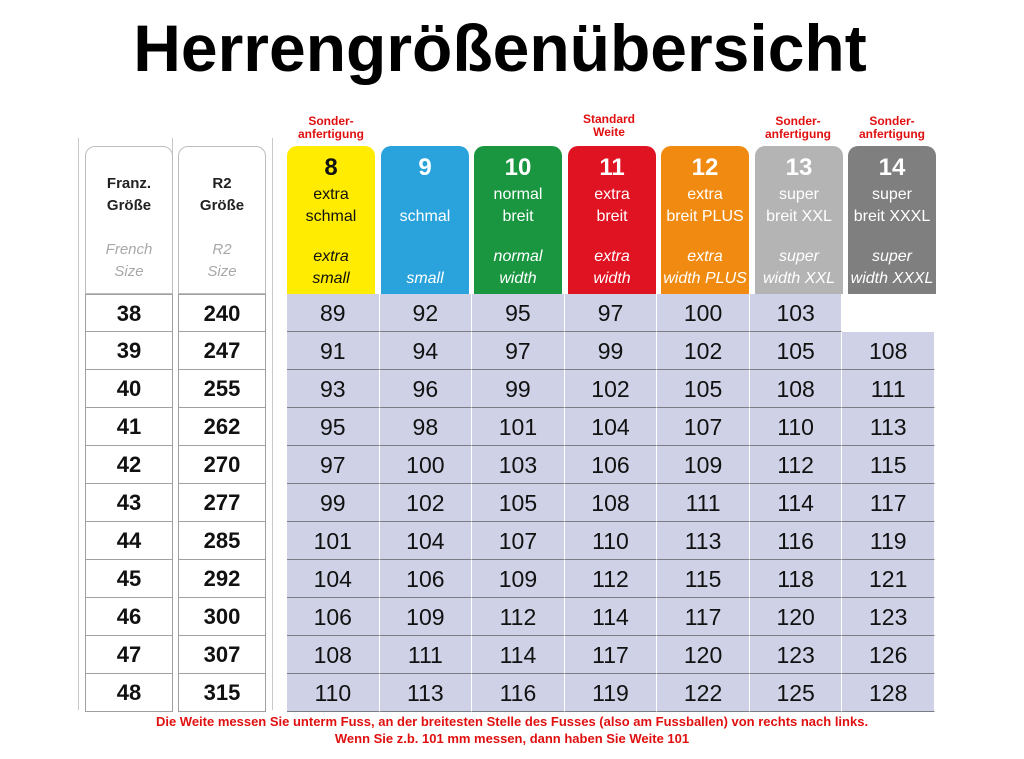 This screenshot has height=759, width=1024. What do you see at coordinates (611, 655) in the screenshot?
I see `table-cell: 117` at bounding box center [611, 655].